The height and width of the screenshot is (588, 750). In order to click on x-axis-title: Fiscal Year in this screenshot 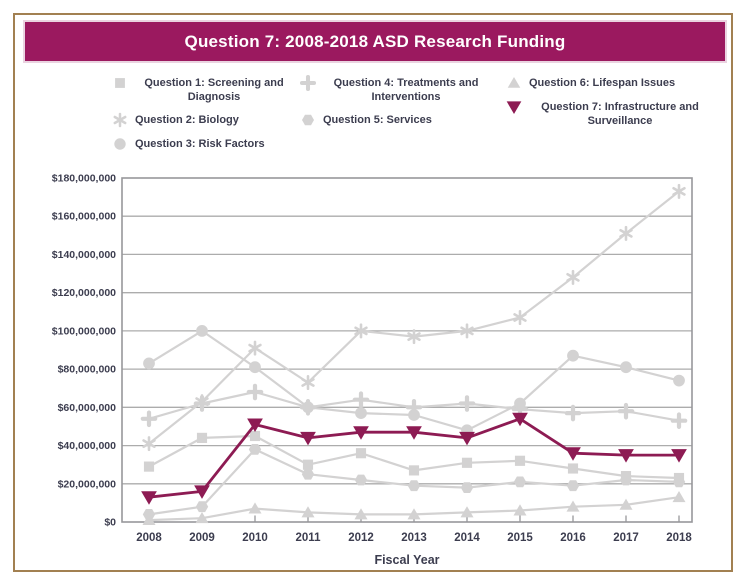, I will do `click(406, 560)`.